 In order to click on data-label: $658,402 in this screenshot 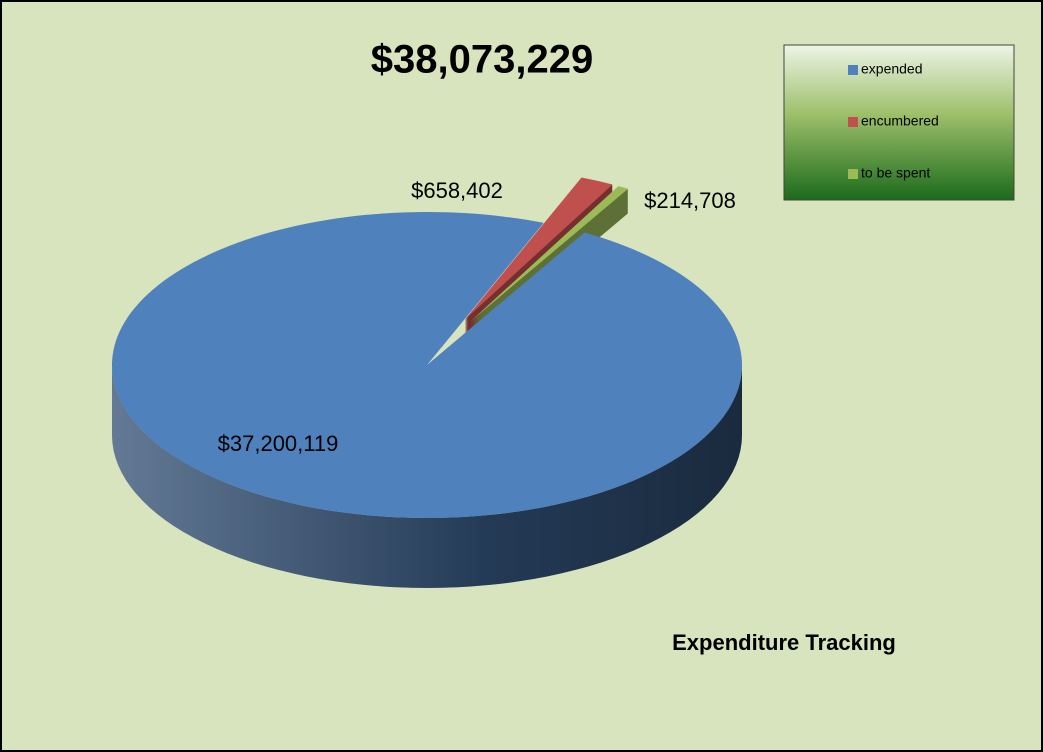, I will do `click(457, 190)`.